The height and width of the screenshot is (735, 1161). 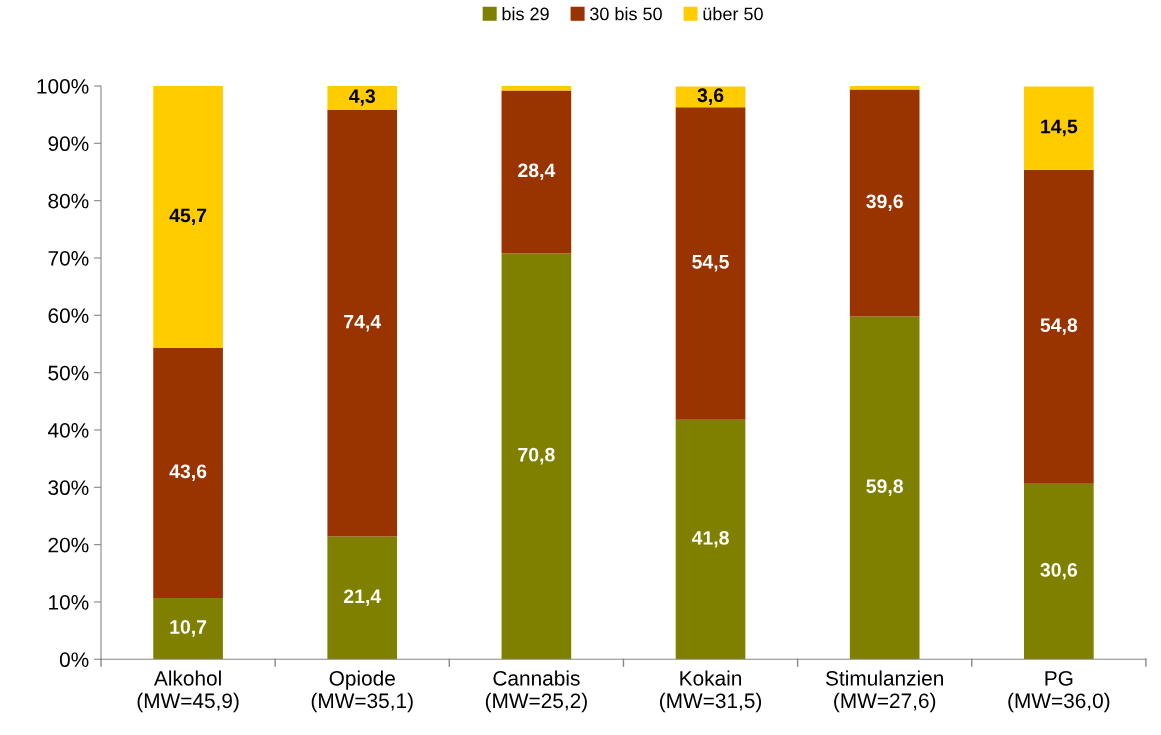 I want to click on y-tick-label: 80%, so click(x=68, y=201).